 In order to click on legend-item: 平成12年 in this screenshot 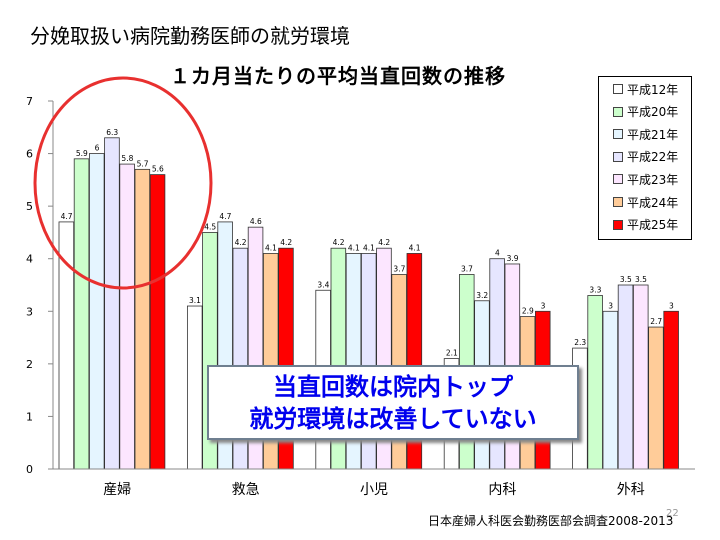, I will do `click(646, 89)`.